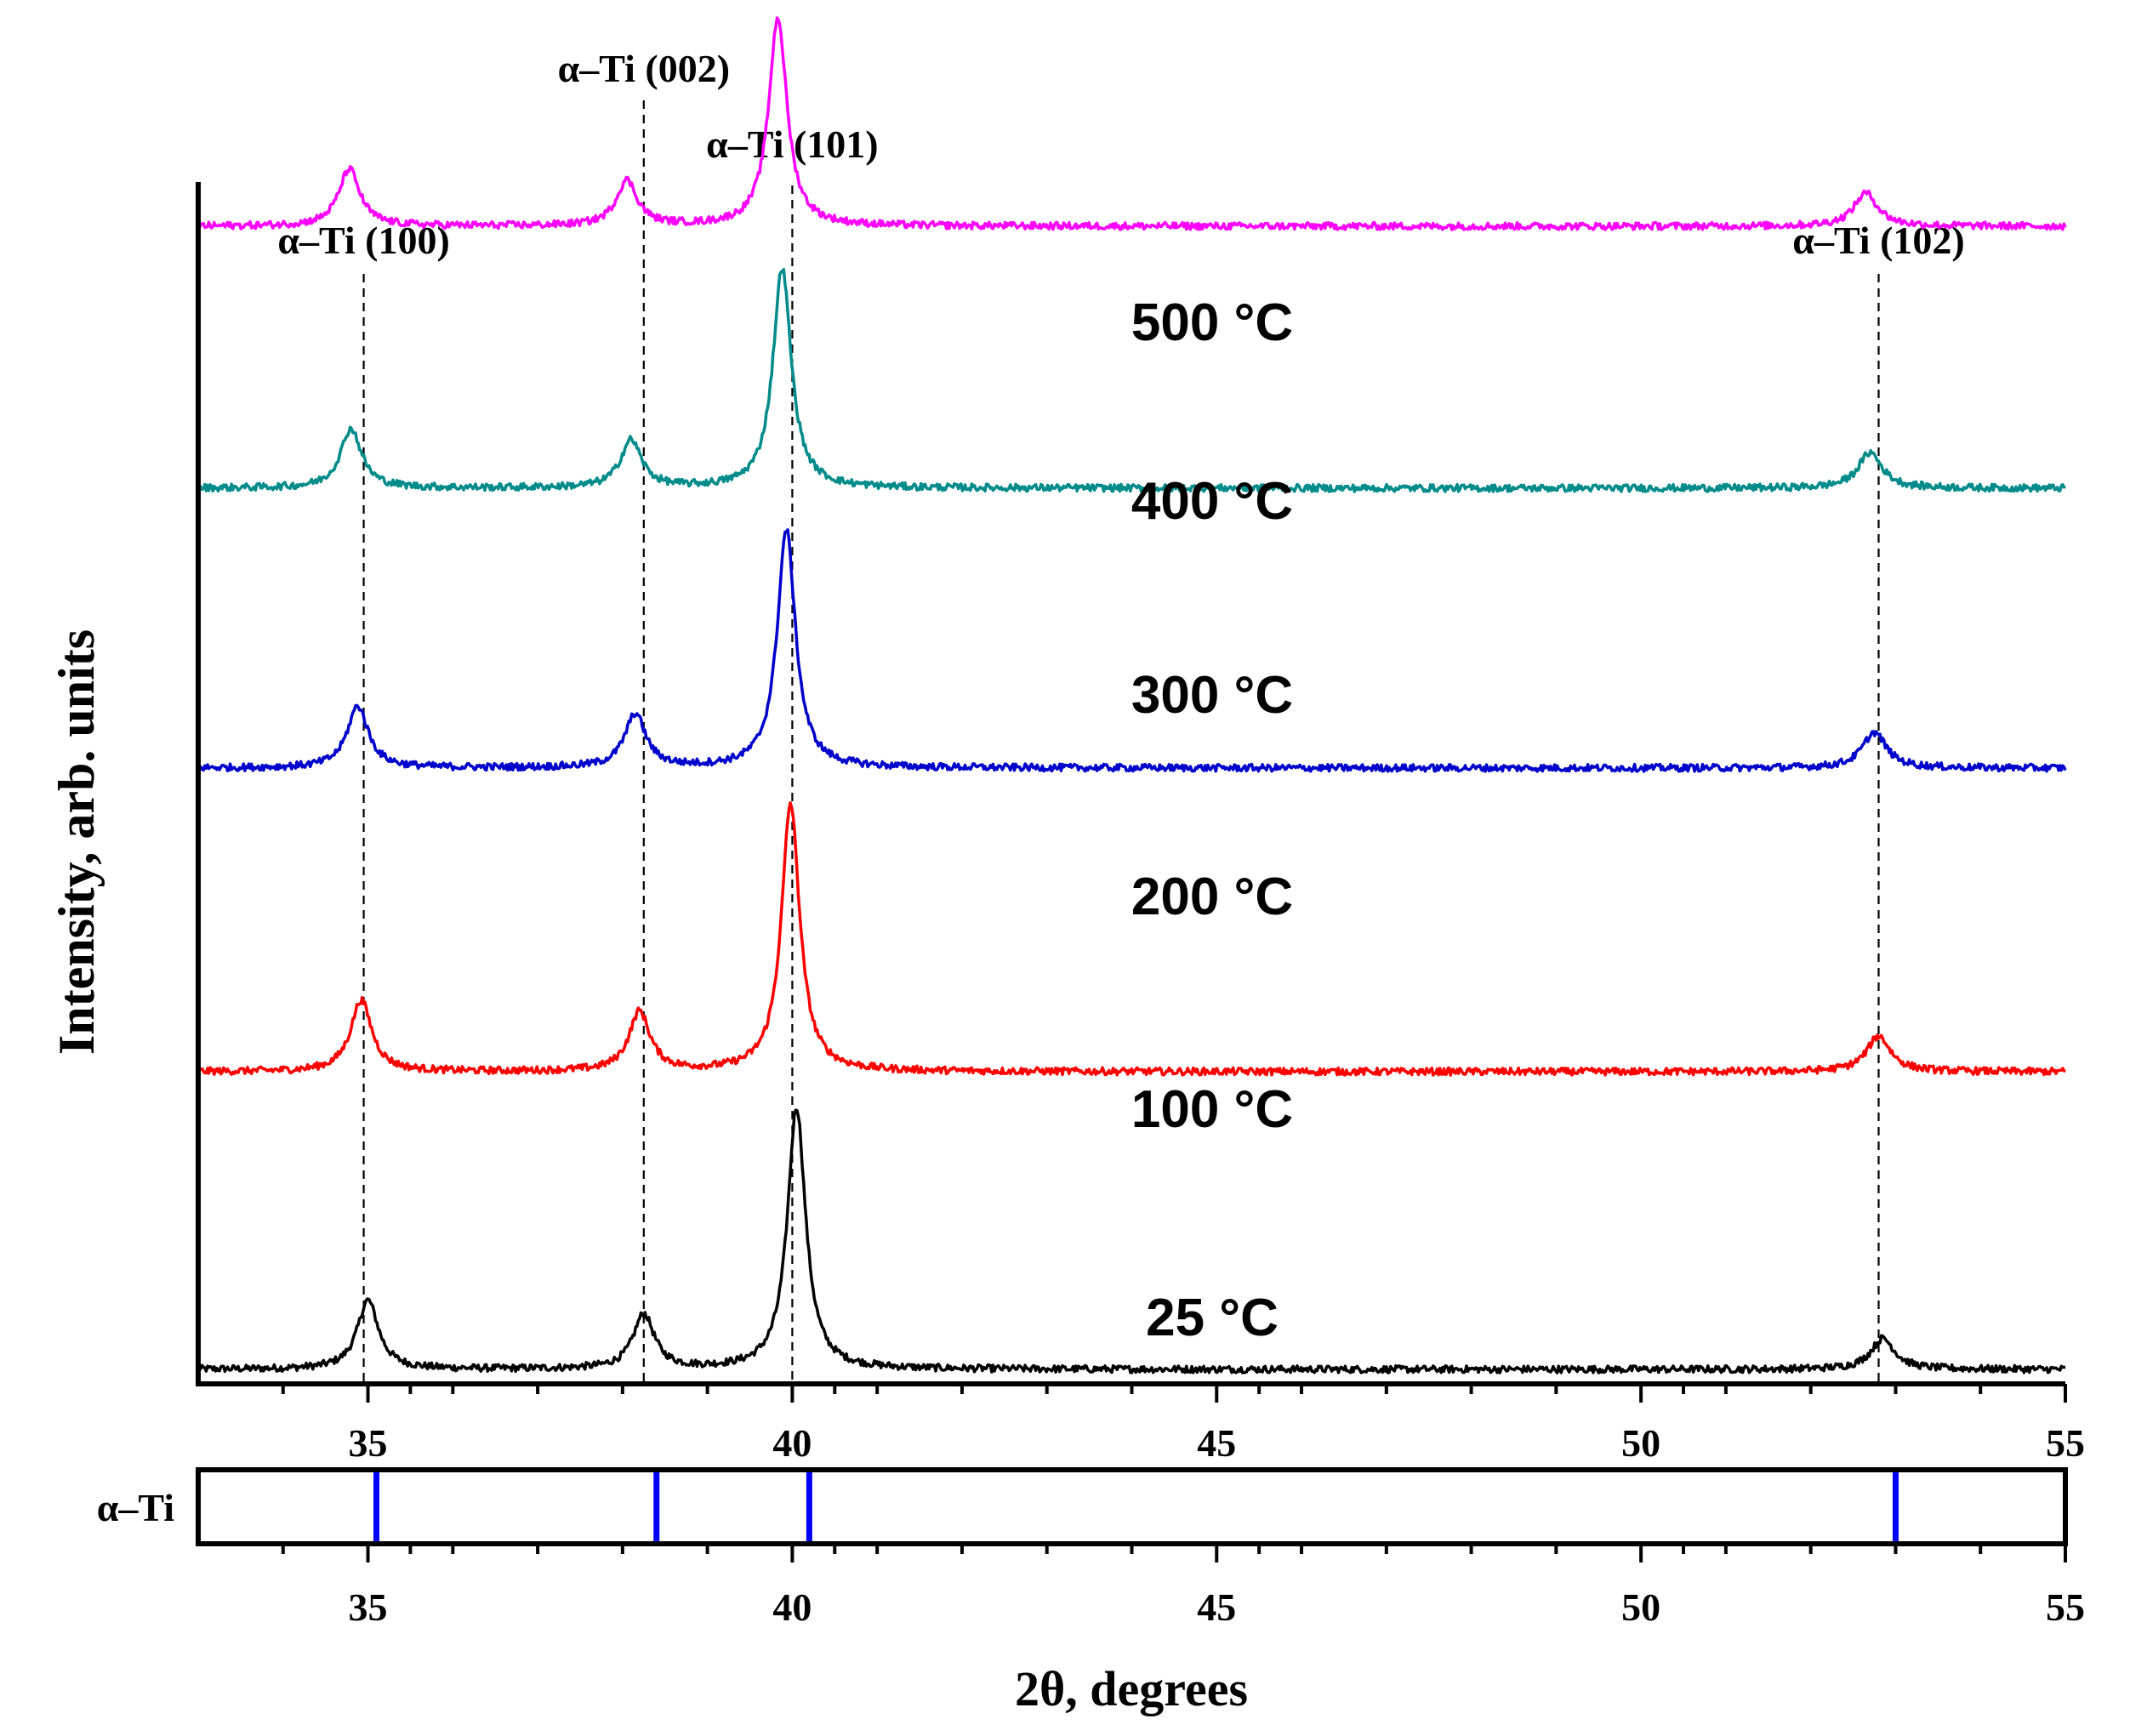 The image size is (2130, 1736). What do you see at coordinates (1212, 897) in the screenshot?
I see `series-label: 200 °C` at bounding box center [1212, 897].